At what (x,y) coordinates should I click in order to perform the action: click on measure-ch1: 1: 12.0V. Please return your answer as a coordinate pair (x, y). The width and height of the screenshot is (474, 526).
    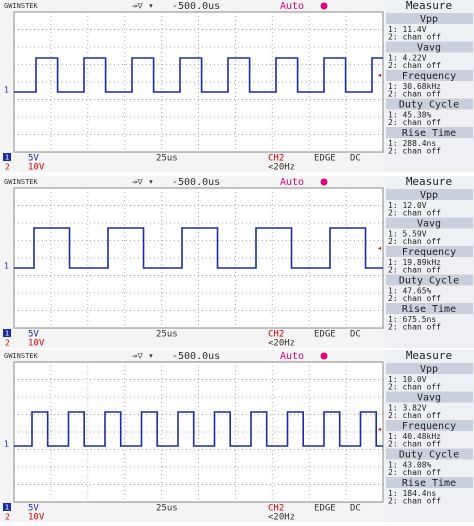
    Looking at the image, I should click on (407, 205).